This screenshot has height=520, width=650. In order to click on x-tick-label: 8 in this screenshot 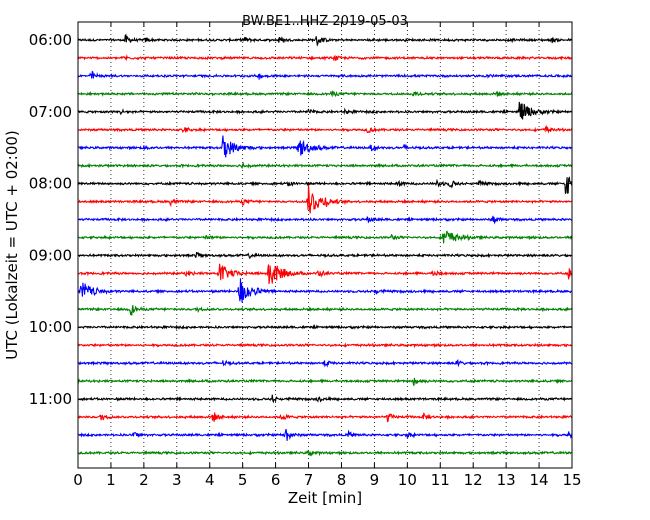, I will do `click(342, 480)`.